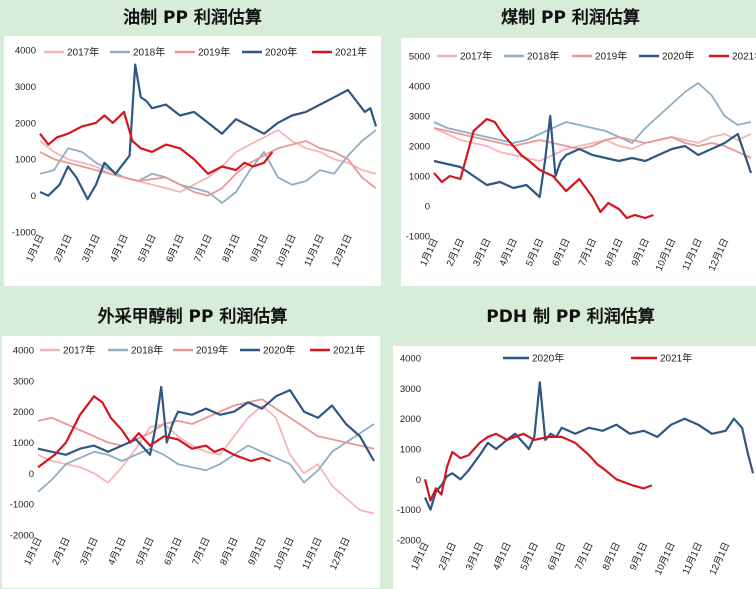 This screenshot has width=756, height=589. I want to click on chart-title: 煤制 PP 利润估算, so click(570, 18).